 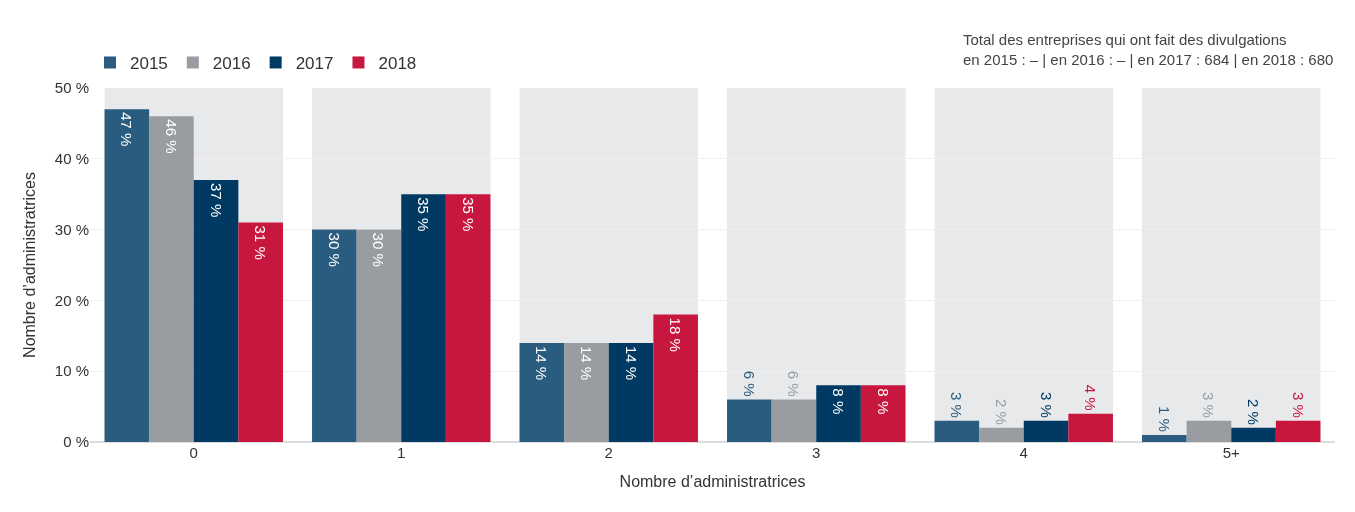 I want to click on x-tick-label: 2, so click(x=608, y=452).